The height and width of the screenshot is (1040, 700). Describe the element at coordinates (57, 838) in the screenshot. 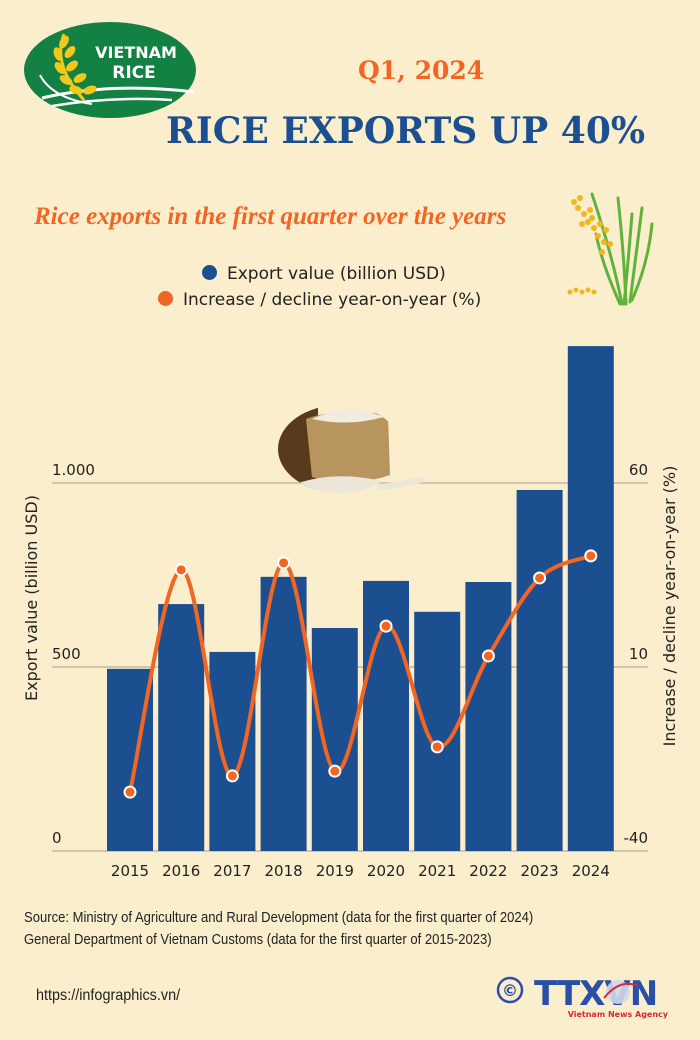

I see `y-tick-label: 0` at that location.